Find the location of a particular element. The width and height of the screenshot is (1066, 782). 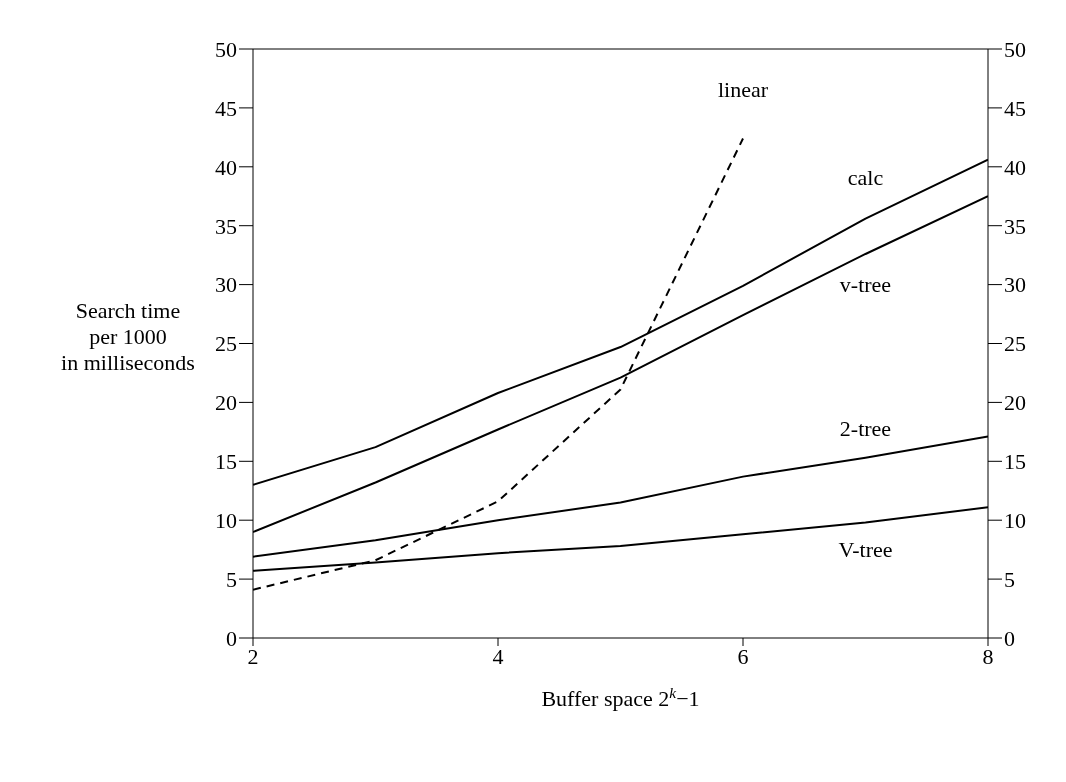

text: linear is located at coordinates (743, 89).